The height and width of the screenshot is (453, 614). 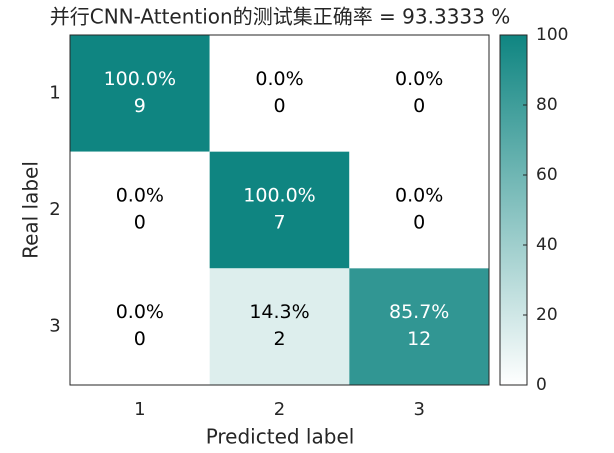 I want to click on colorbar-tick-label: 60, so click(x=547, y=175).